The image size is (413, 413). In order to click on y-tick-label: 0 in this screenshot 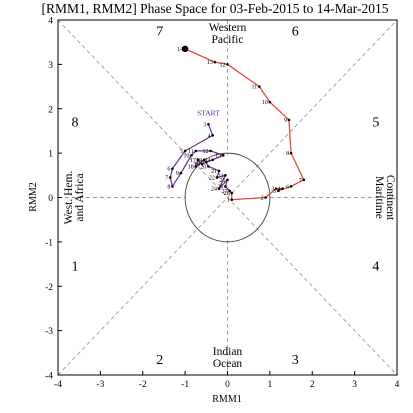, I will do `click(50, 199)`.